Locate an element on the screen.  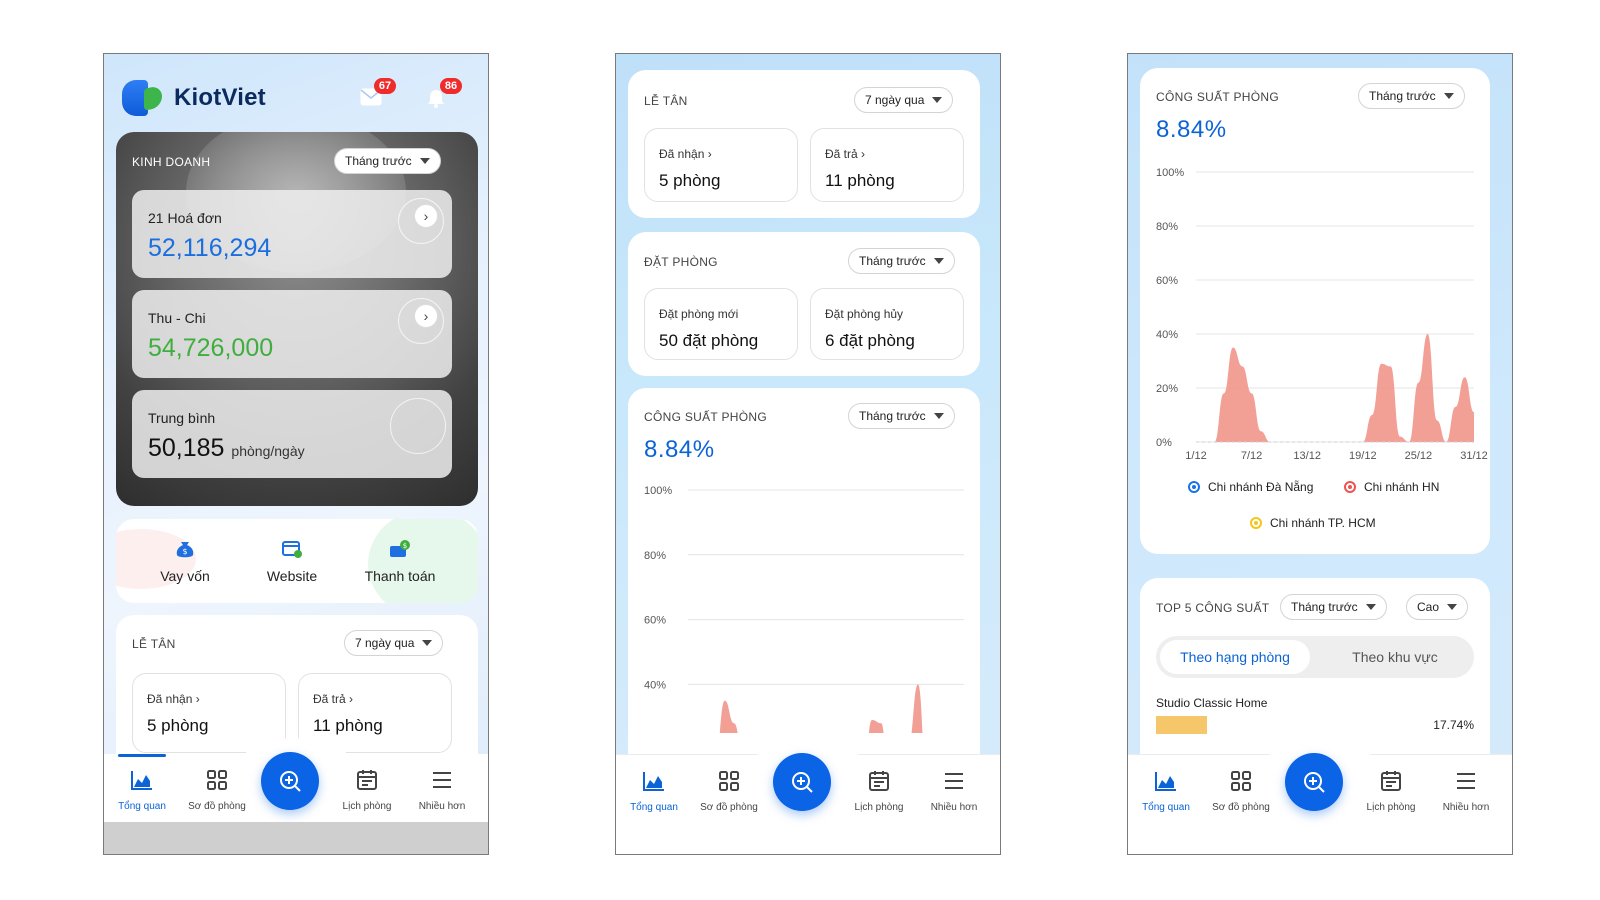
website-action: Website is located at coordinates (292, 561).